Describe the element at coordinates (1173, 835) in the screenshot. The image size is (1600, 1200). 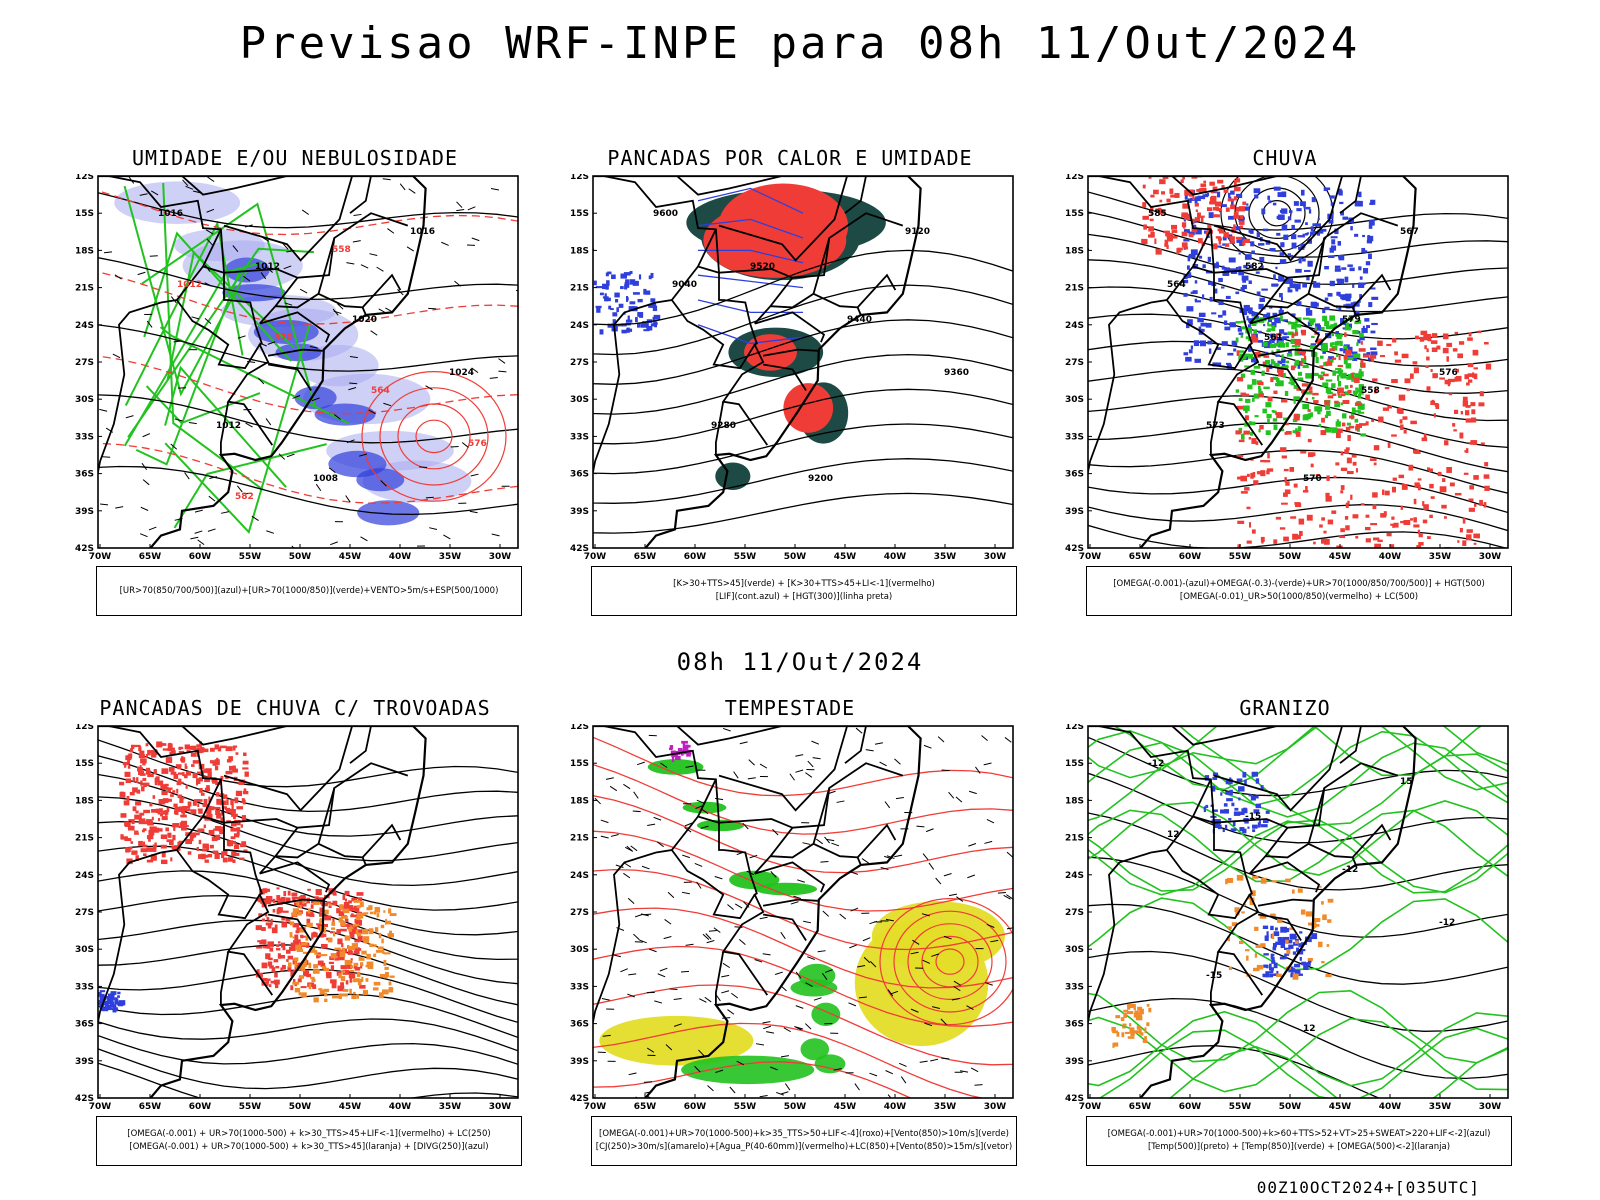
I see `contour-label: 12` at that location.